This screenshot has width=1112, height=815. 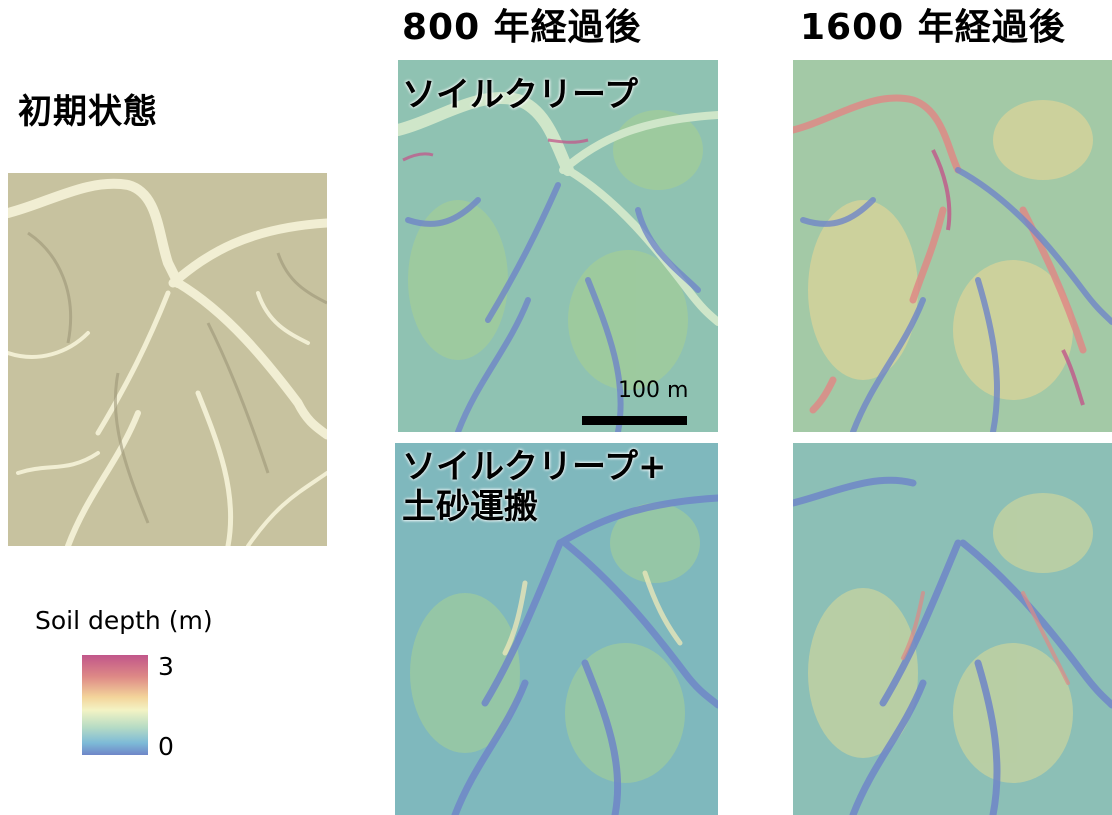 I want to click on legend-title: Soil depth (m), so click(x=124, y=620).